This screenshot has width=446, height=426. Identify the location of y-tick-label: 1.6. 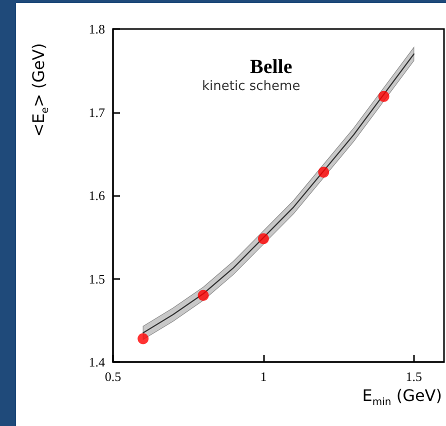
(97, 195).